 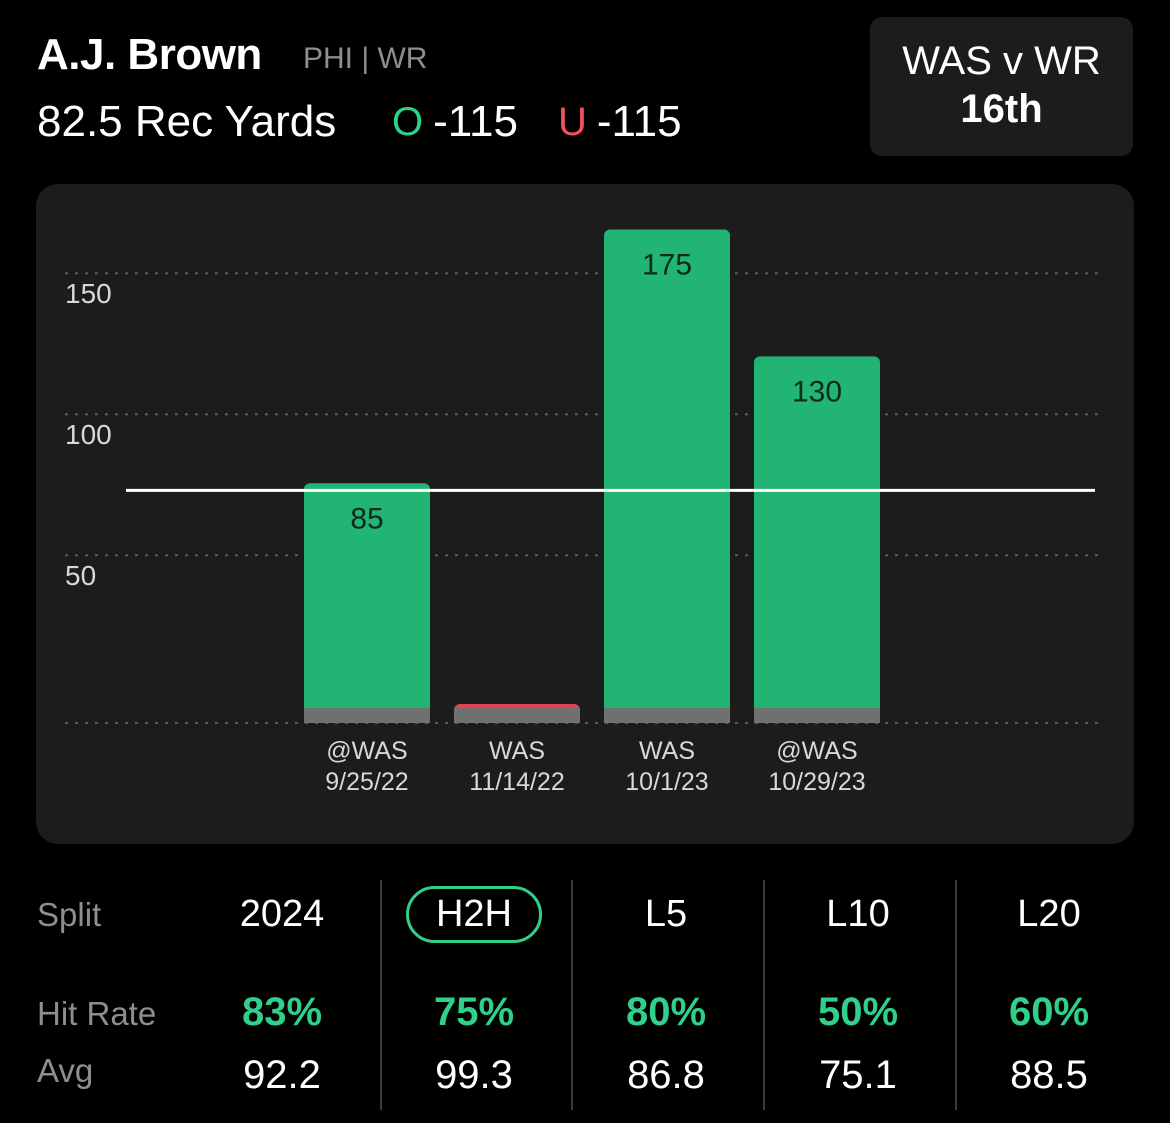 What do you see at coordinates (65, 1070) in the screenshot?
I see `avg-row-label: Avg` at bounding box center [65, 1070].